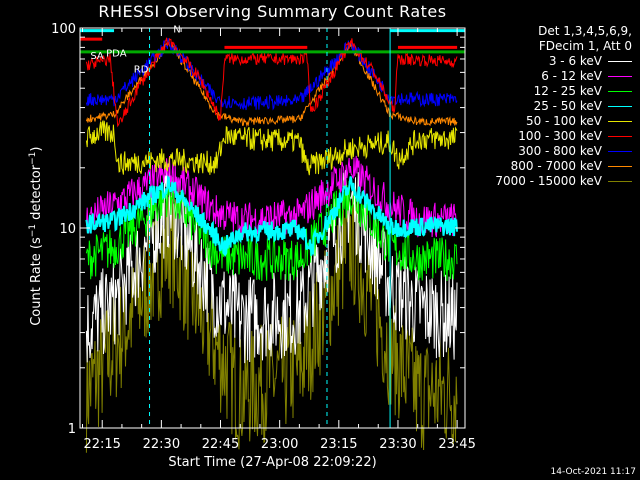 The image size is (640, 480). I want to click on legend-label: 3 - 6 keV, so click(575, 61).